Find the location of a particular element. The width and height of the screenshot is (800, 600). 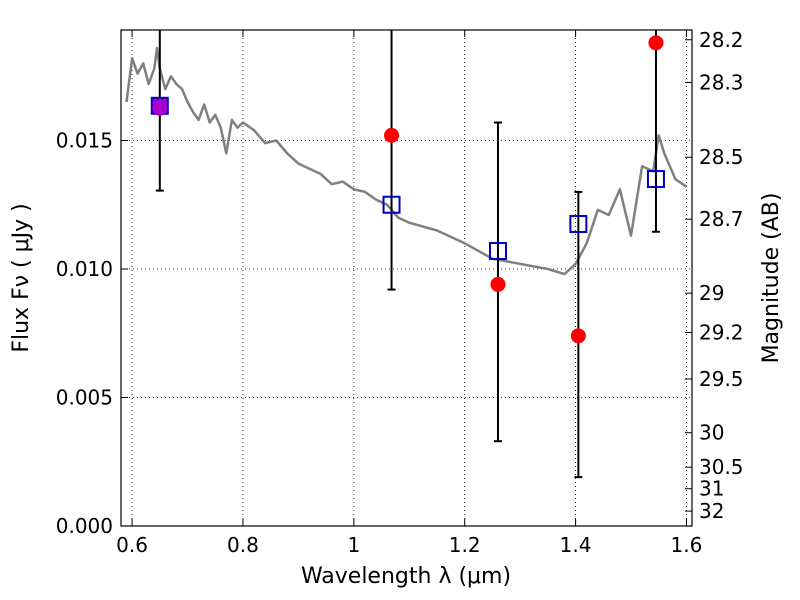

x-tick-label: 1.6 is located at coordinates (687, 545).